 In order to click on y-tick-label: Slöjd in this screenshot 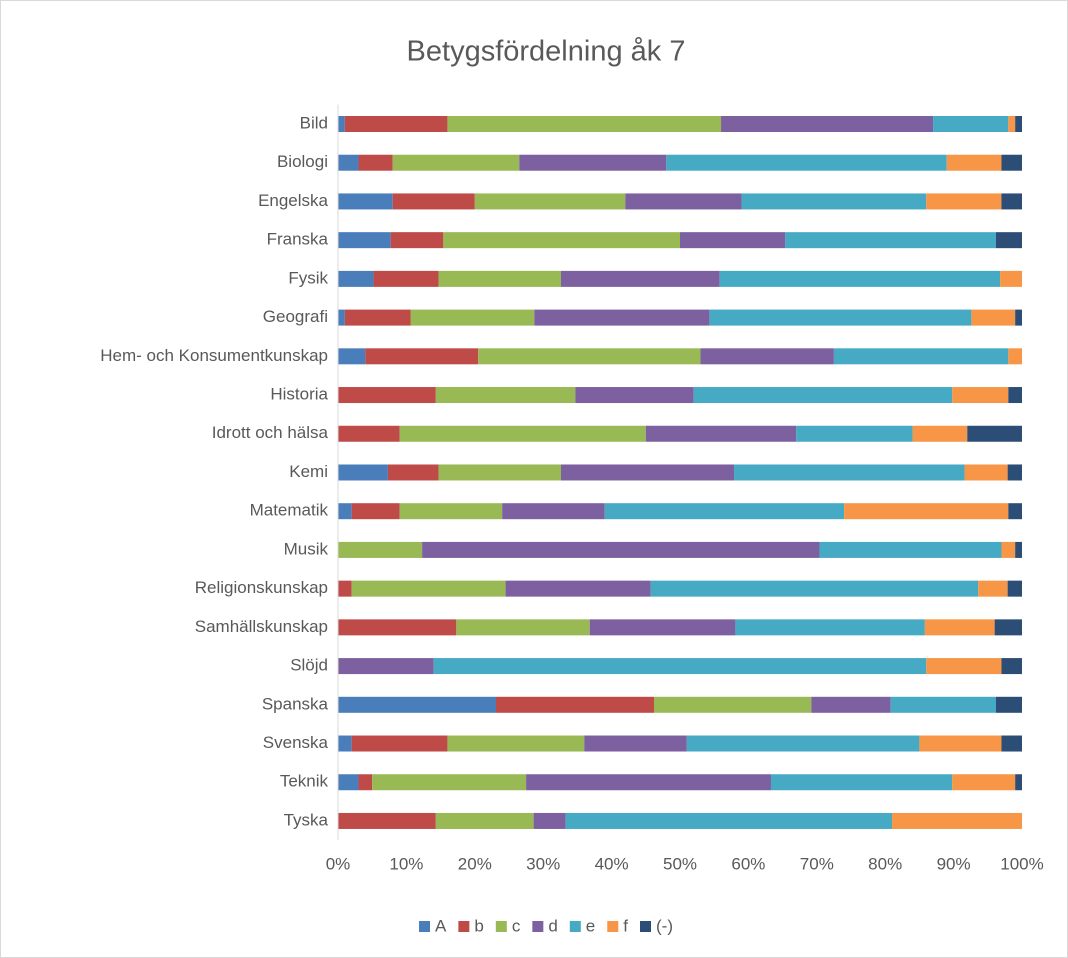, I will do `click(309, 665)`.